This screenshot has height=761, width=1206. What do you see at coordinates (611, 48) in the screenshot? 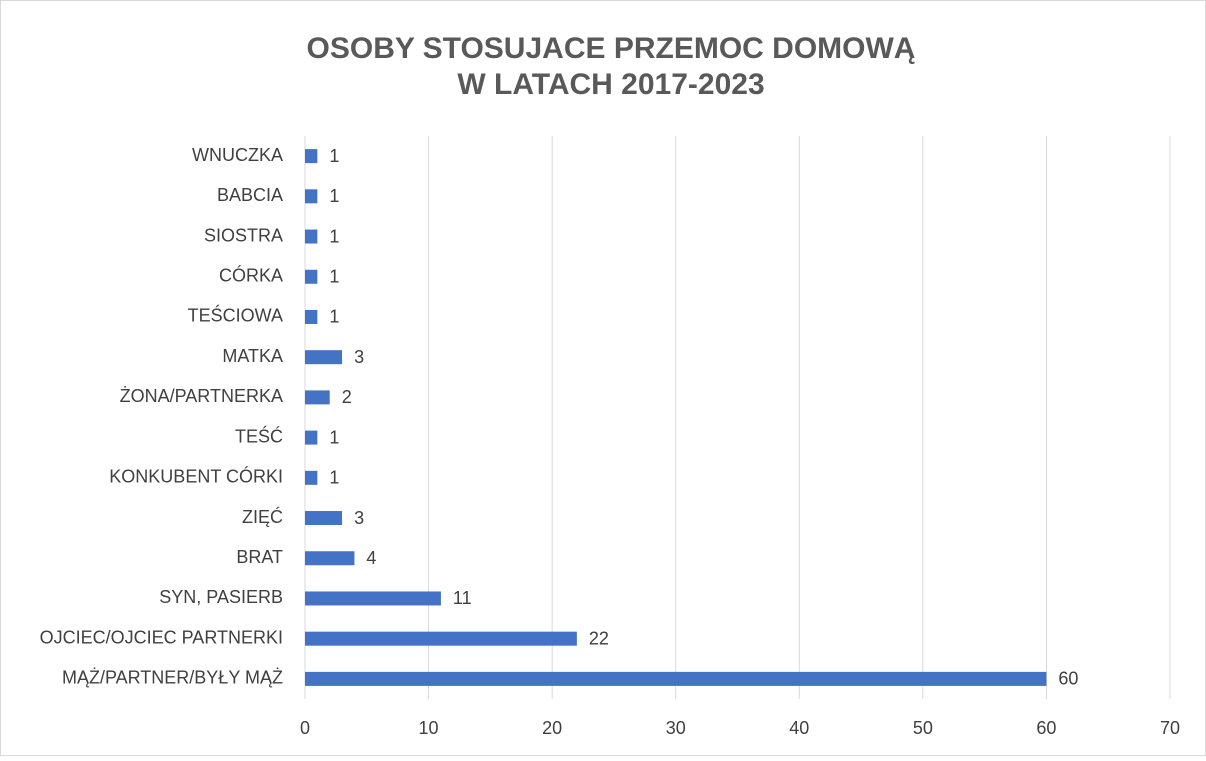
I see `chart-title: OSOBY STOSUJACE PRZEMOC DOMOWĄ` at bounding box center [611, 48].